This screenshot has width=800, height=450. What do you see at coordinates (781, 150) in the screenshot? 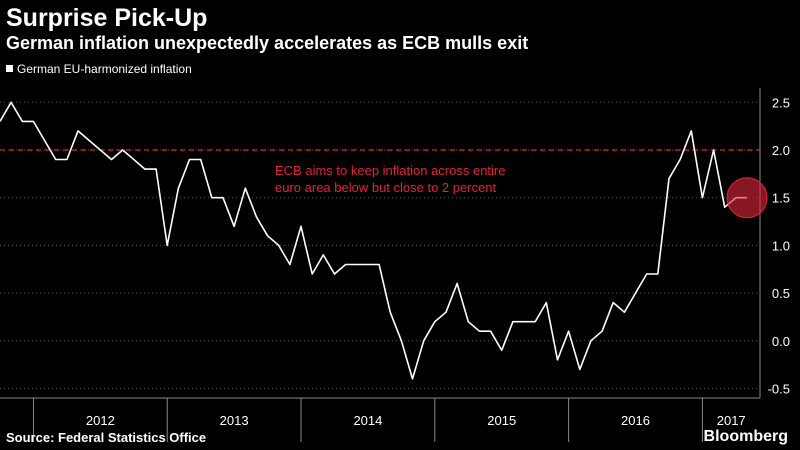
I see `y-tick-label: 2.0` at bounding box center [781, 150].